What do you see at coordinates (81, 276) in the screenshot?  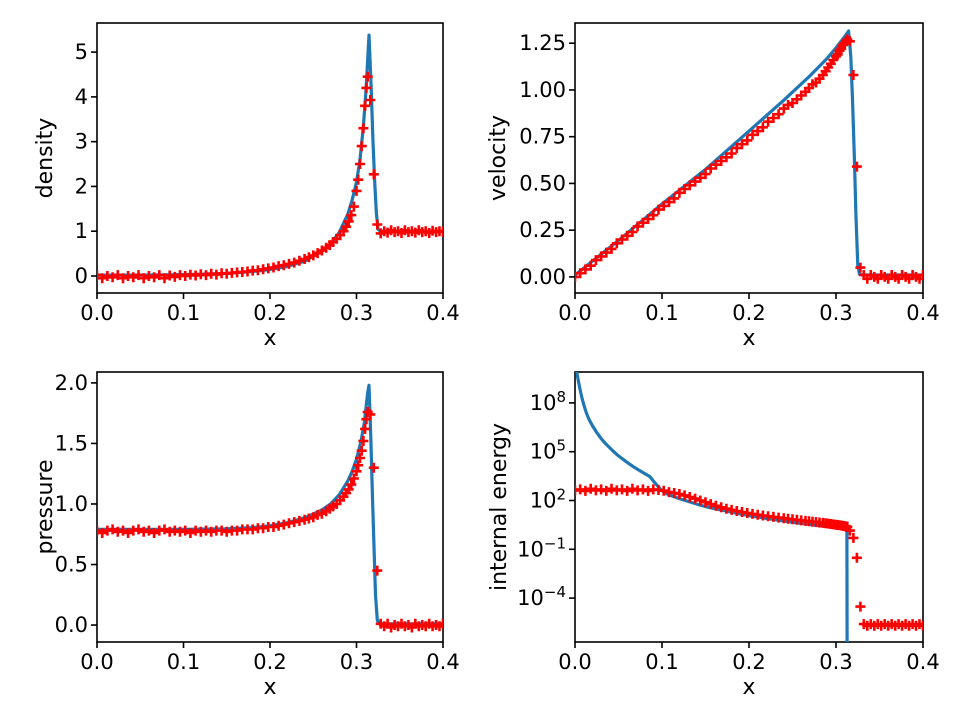 I see `y-tick-label: 0` at bounding box center [81, 276].